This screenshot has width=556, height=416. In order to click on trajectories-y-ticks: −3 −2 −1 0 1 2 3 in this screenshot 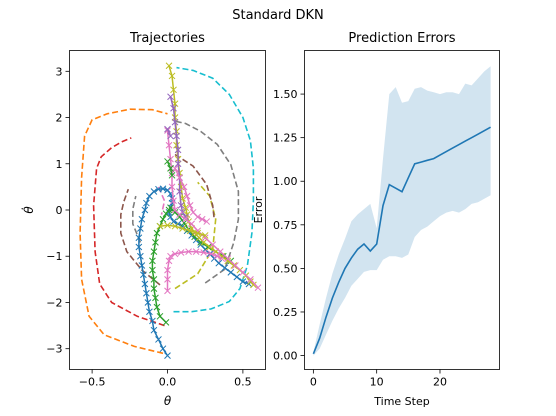, I will do `click(58, 210)`.